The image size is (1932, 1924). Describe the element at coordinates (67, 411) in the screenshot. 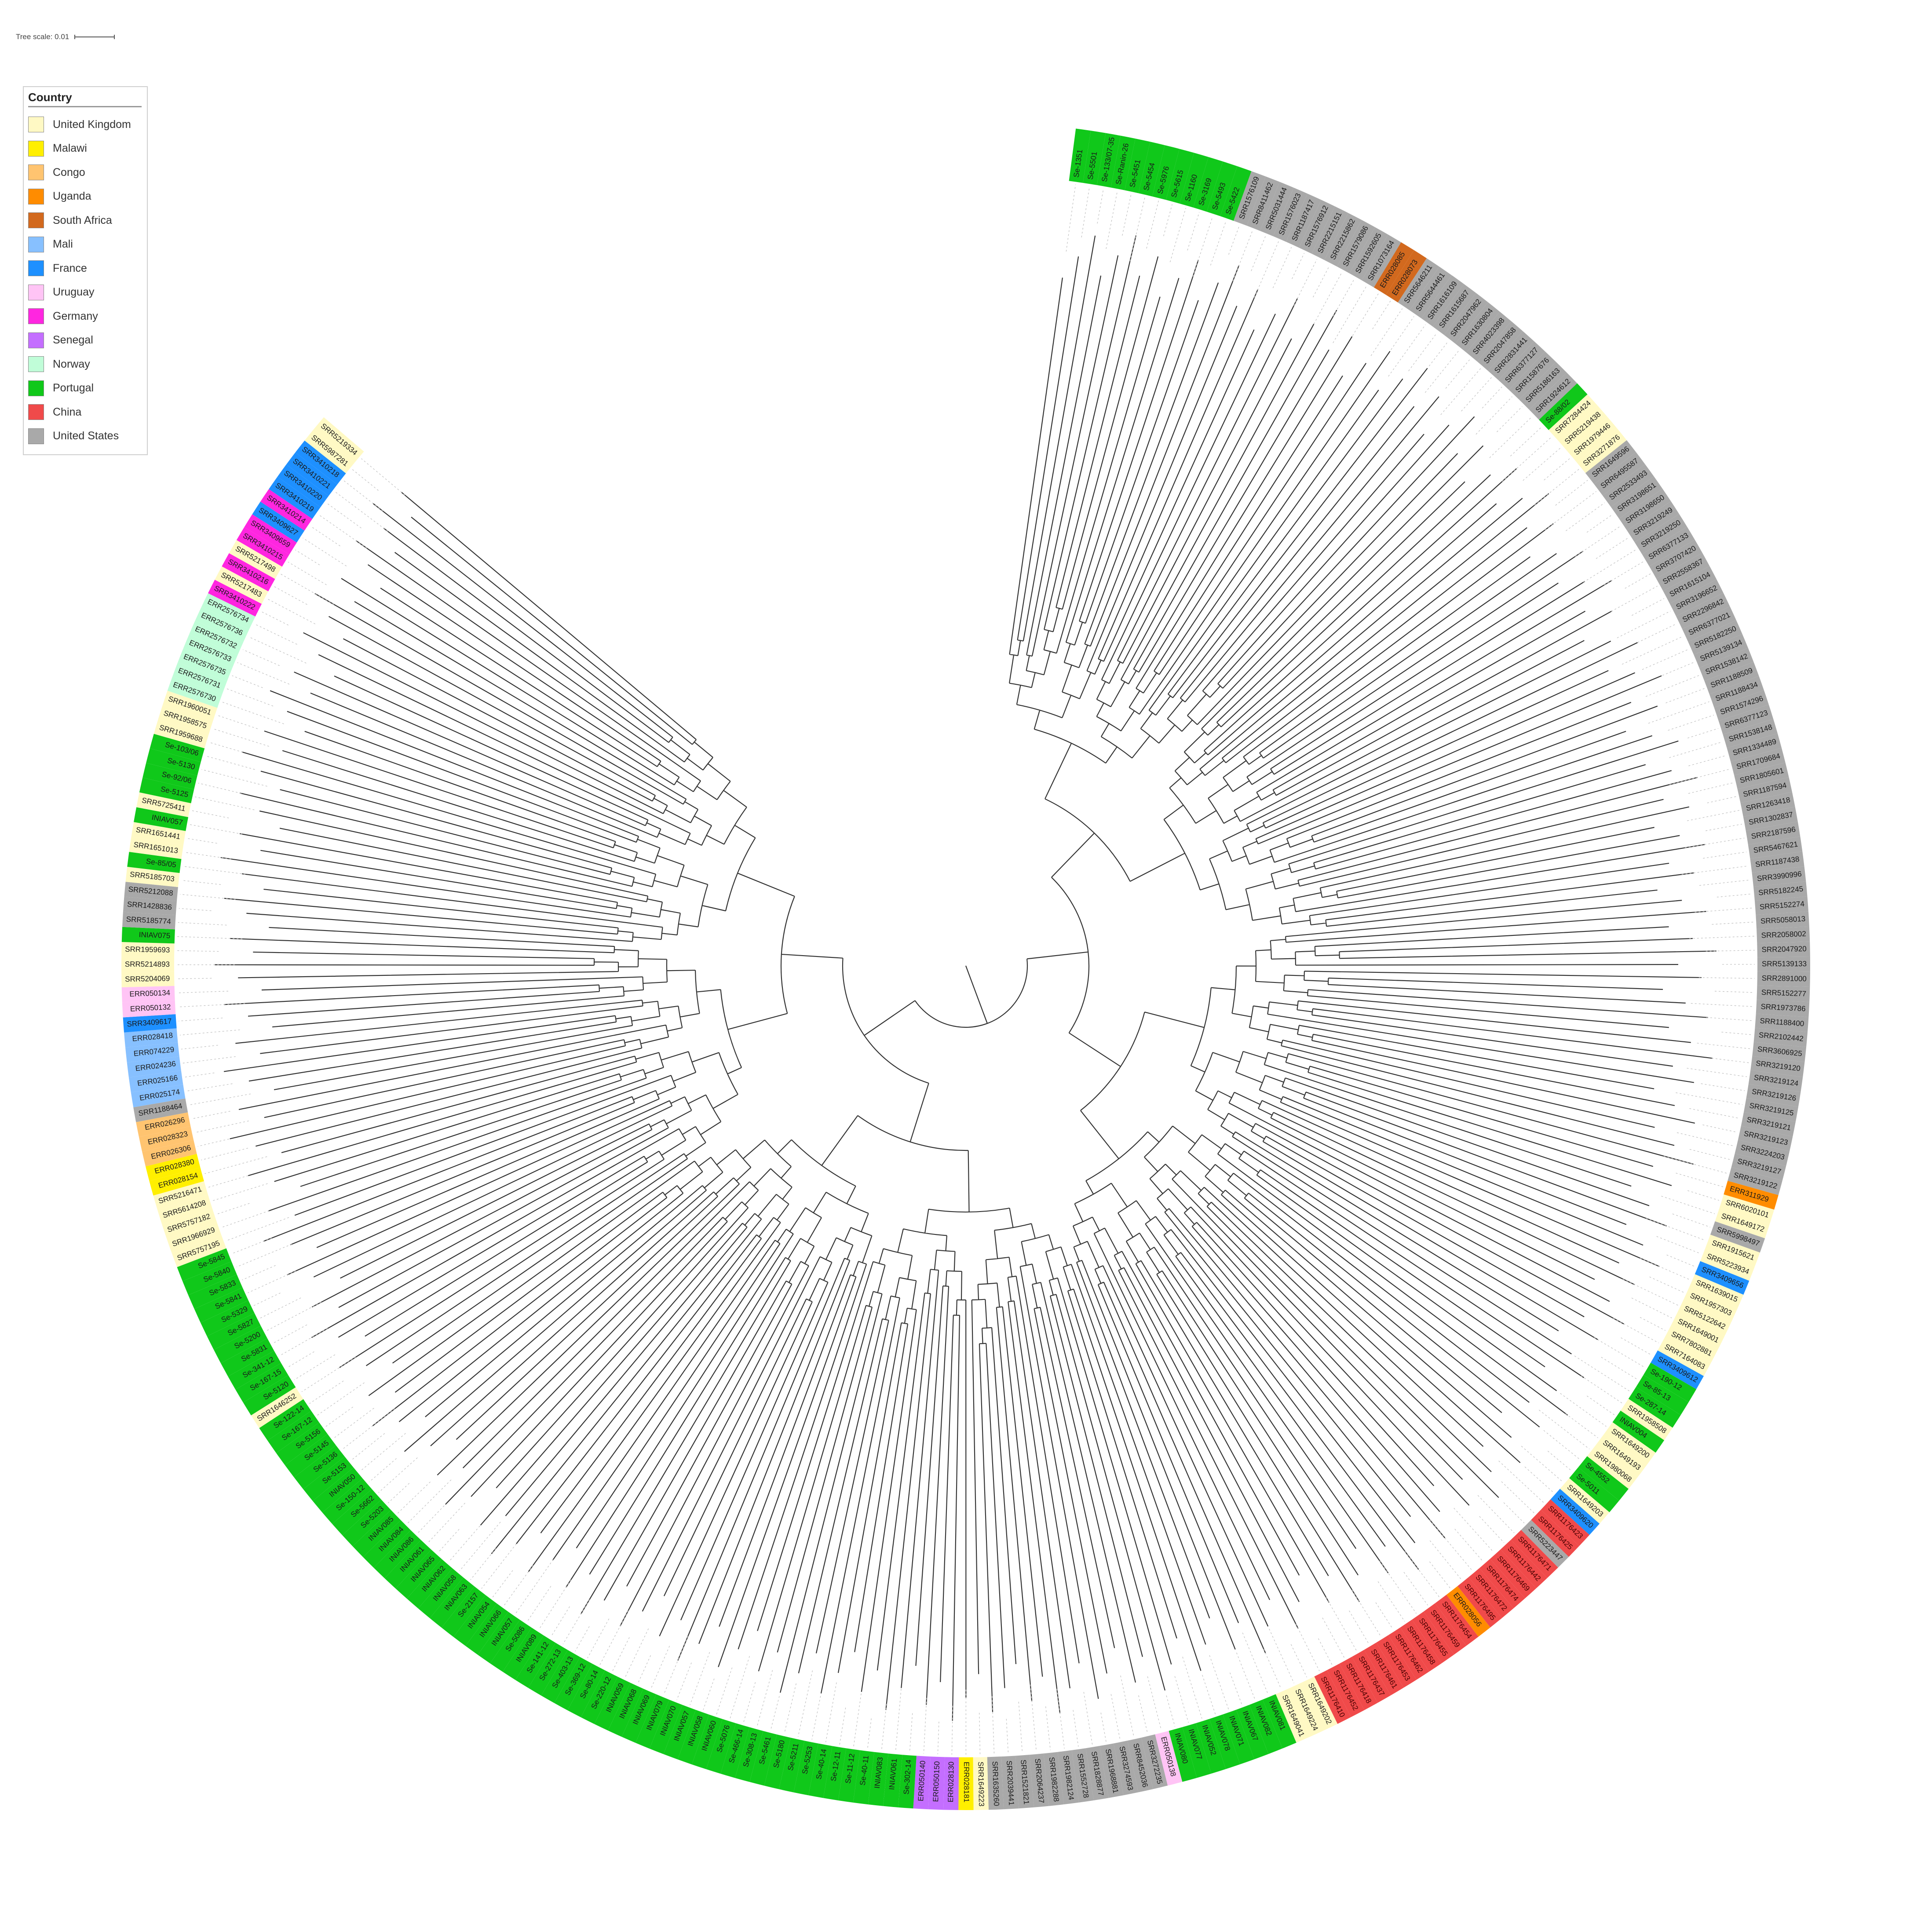

I see `legend-label: China` at that location.